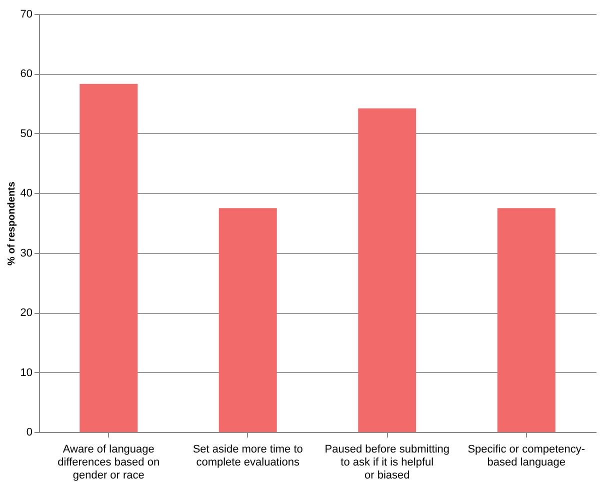  Describe the element at coordinates (26, 134) in the screenshot. I see `y-tick-label: 50` at that location.